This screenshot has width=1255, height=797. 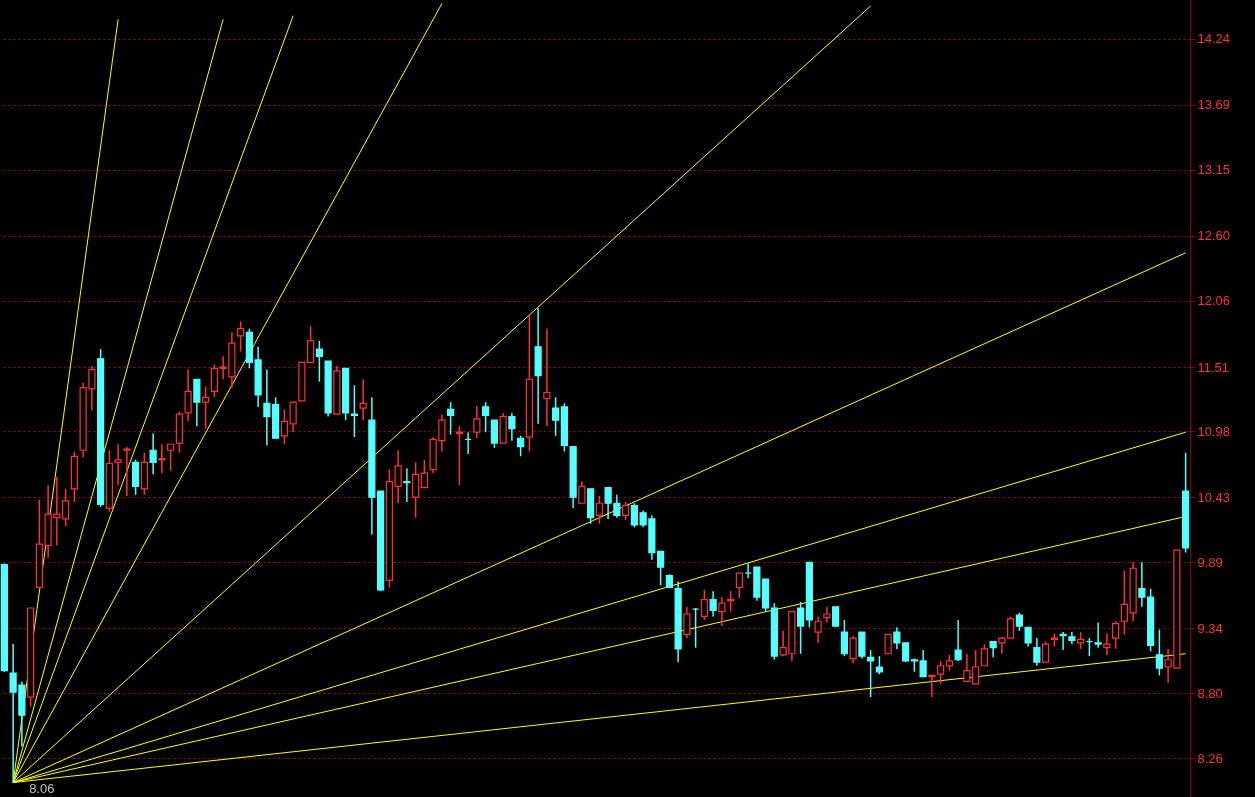 What do you see at coordinates (1214, 170) in the screenshot?
I see `y-tick-label: 13.15` at bounding box center [1214, 170].